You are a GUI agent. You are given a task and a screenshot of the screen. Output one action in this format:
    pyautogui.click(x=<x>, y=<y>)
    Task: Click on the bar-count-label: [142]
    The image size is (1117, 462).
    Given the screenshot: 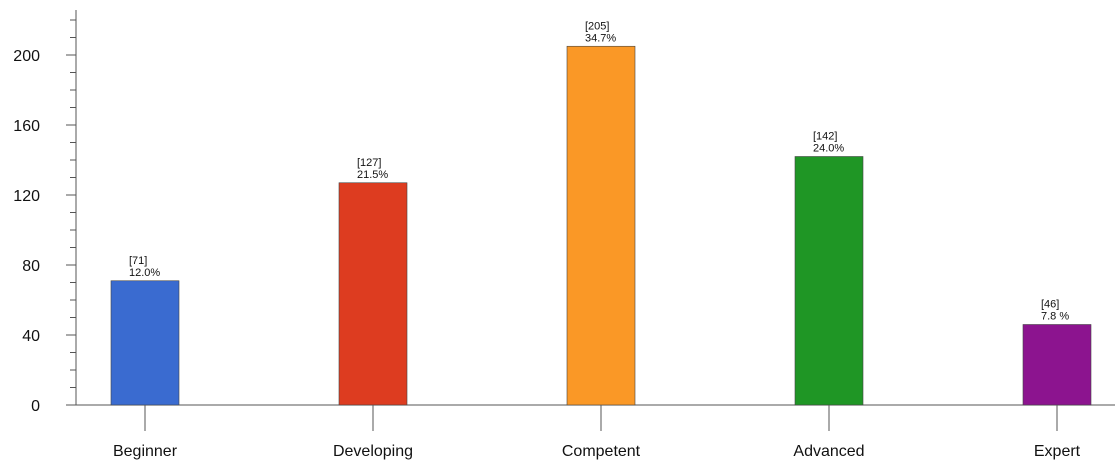 What is the action you would take?
    pyautogui.click(x=825, y=137)
    